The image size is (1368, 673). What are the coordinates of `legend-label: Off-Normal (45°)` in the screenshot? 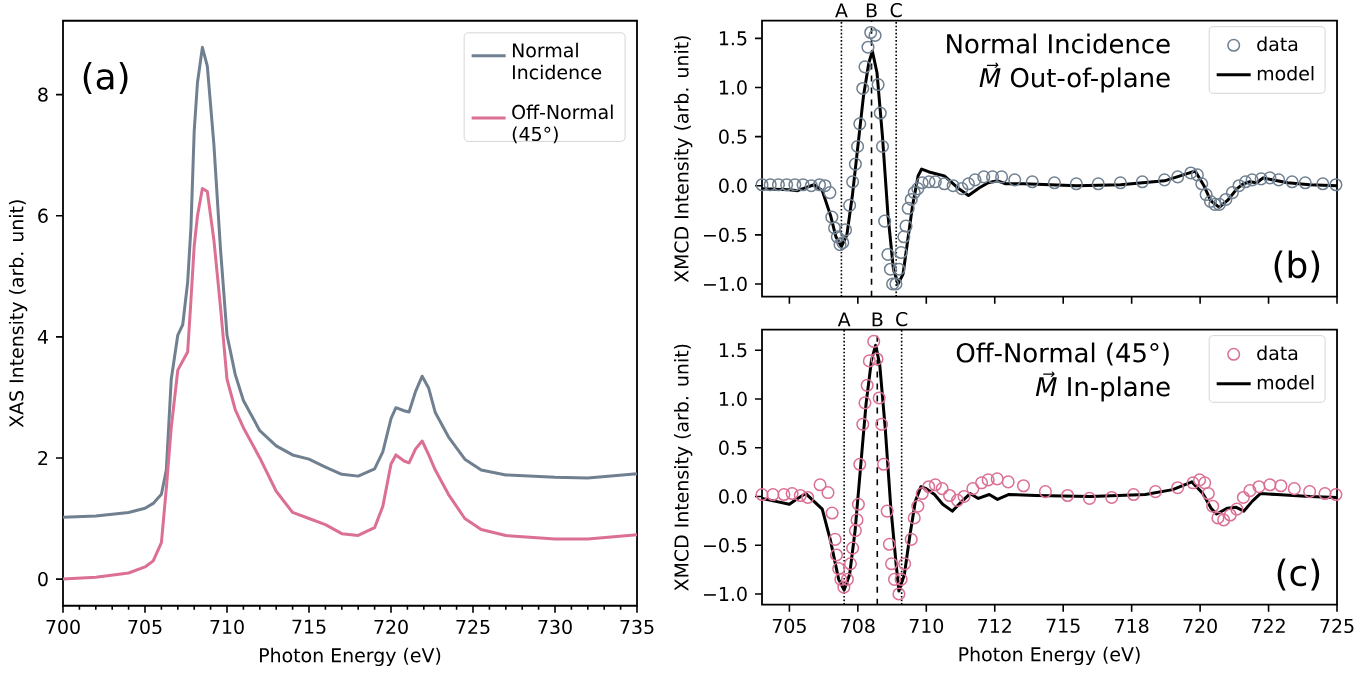 It's located at (562, 124).